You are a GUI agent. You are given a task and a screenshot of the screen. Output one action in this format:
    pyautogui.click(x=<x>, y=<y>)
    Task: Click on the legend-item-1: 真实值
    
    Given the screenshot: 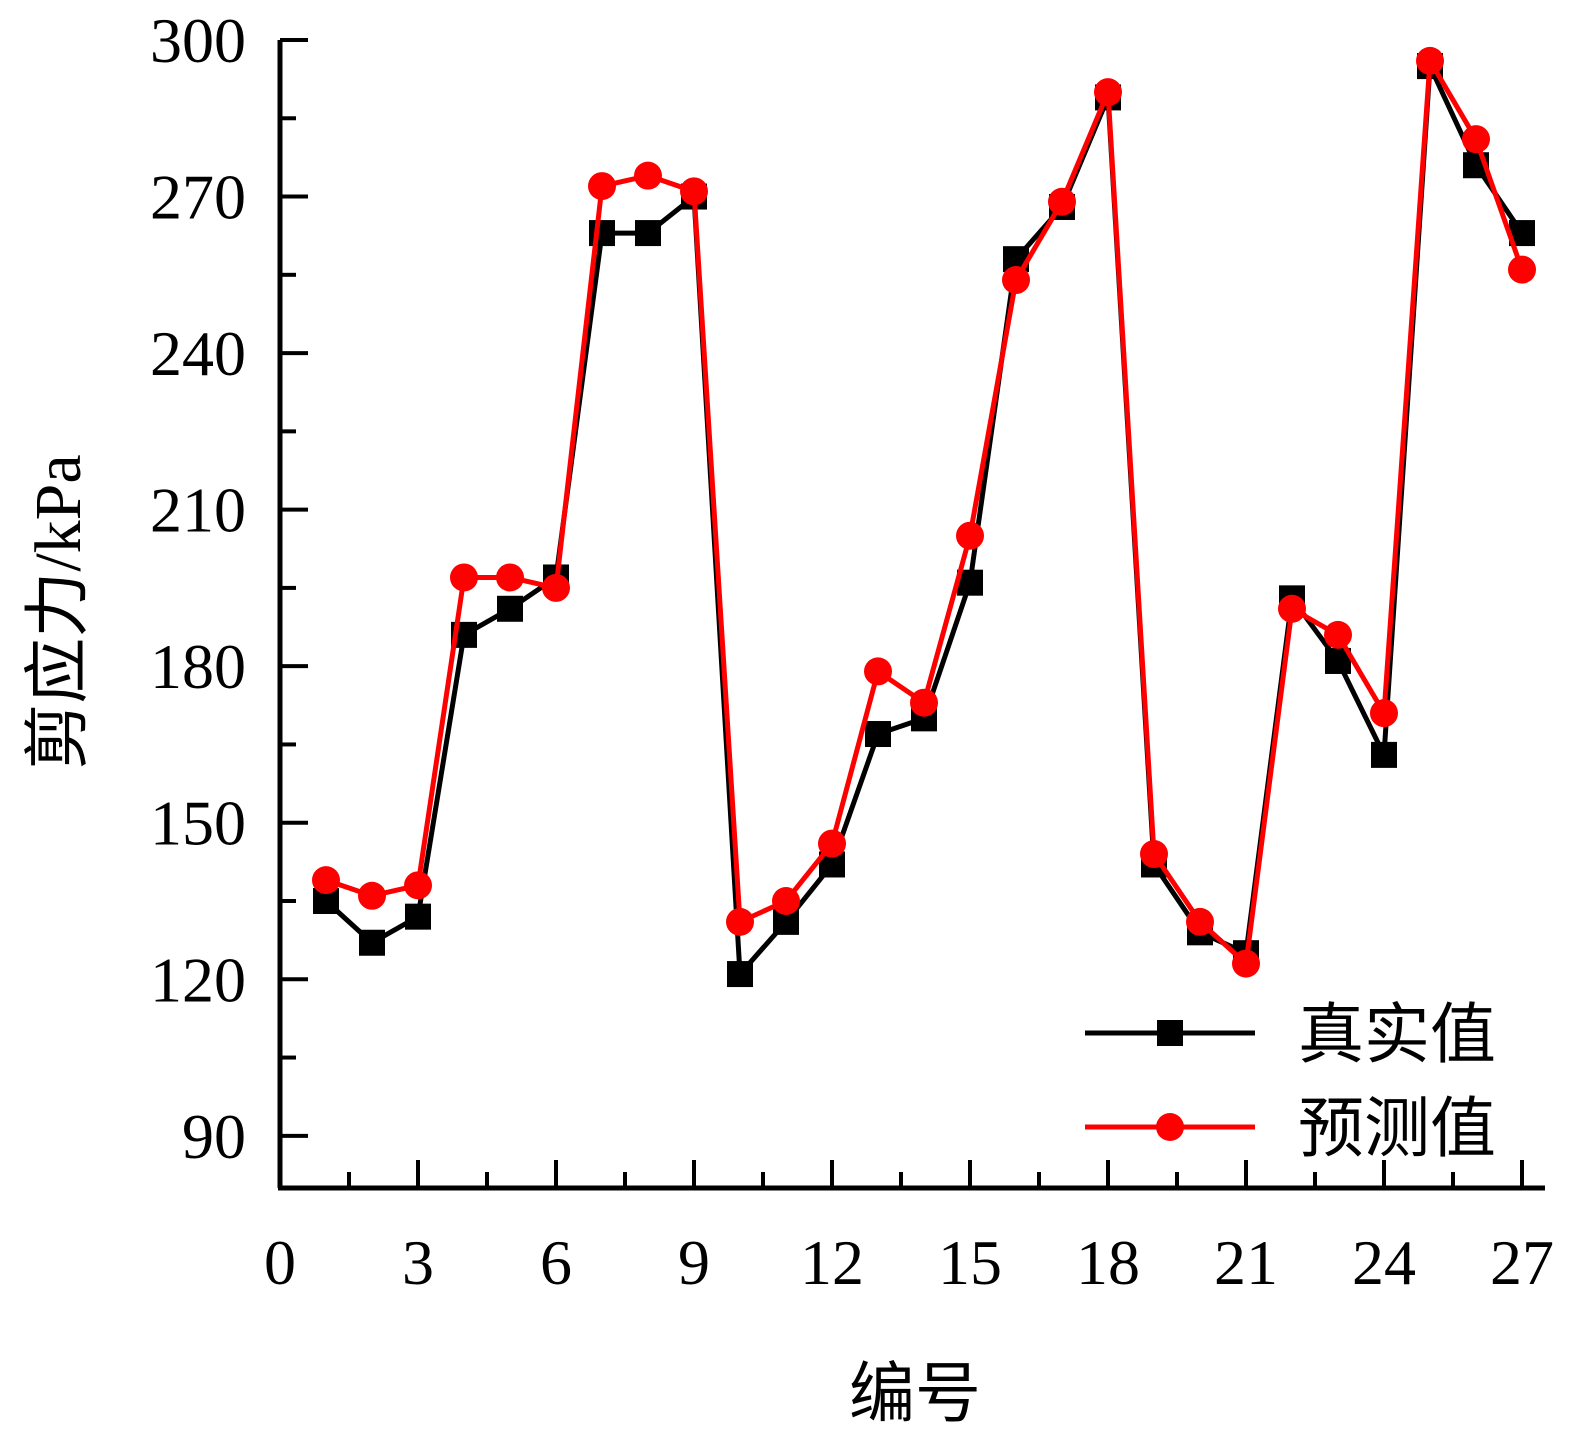 What is the action you would take?
    pyautogui.click(x=1290, y=1035)
    